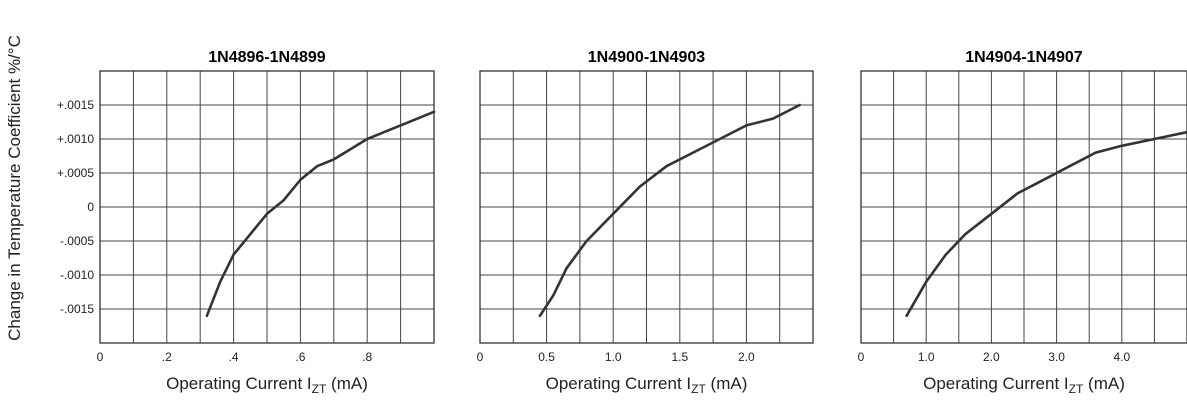 Image resolution: width=1187 pixels, height=402 pixels. What do you see at coordinates (546, 357) in the screenshot?
I see `x-tick-label: 0.5` at bounding box center [546, 357].